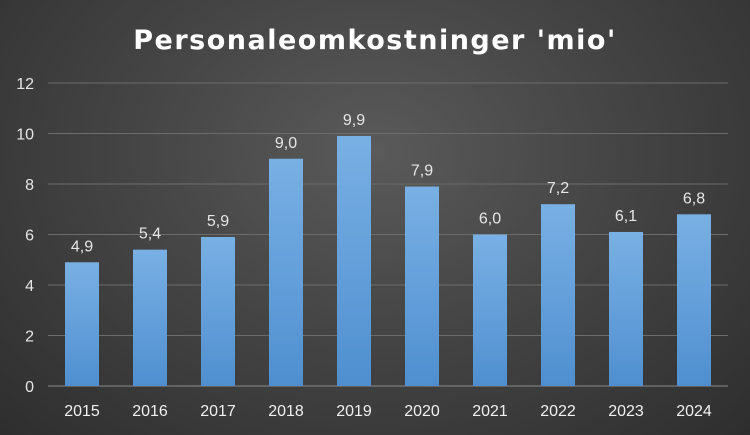  What do you see at coordinates (29, 337) in the screenshot?
I see `y-tick-label: 2` at bounding box center [29, 337].